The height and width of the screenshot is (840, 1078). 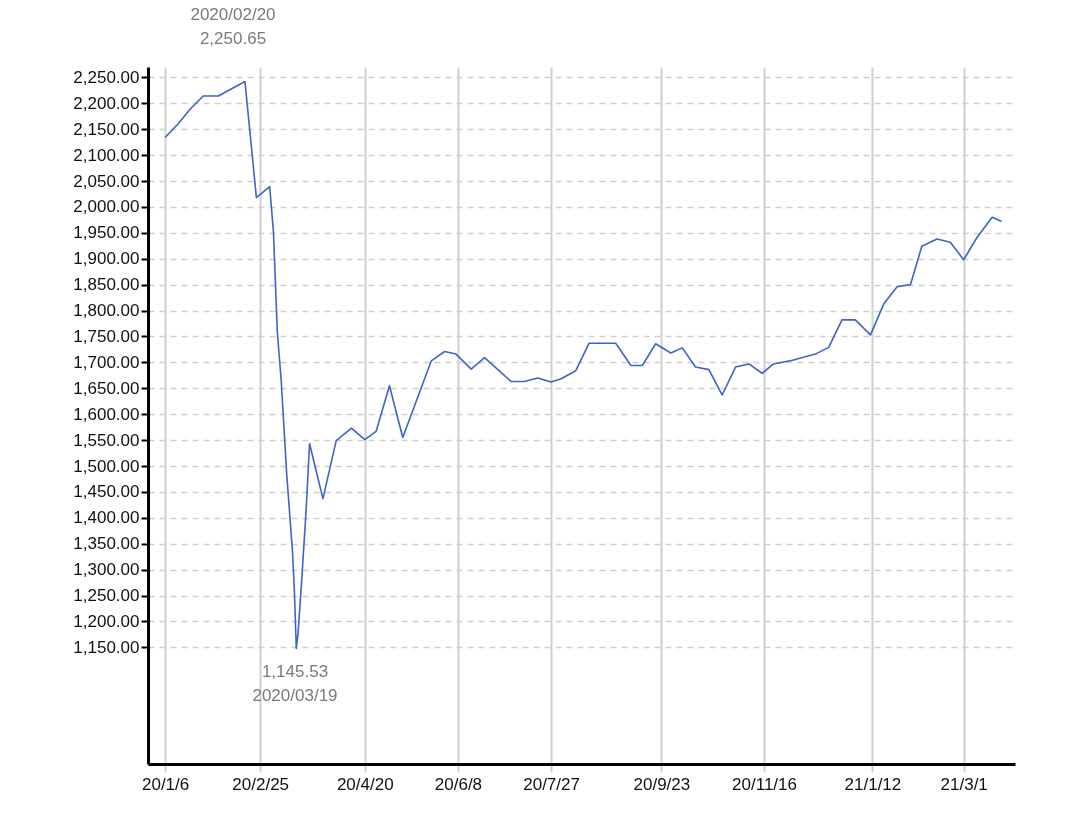 What do you see at coordinates (106, 414) in the screenshot?
I see `y-tick-label: 1,600.00` at bounding box center [106, 414].